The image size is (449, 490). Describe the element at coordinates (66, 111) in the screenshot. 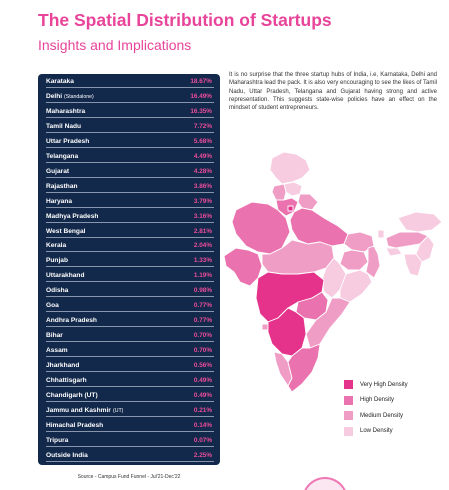

I see `state-name: Maharashtra` at that location.